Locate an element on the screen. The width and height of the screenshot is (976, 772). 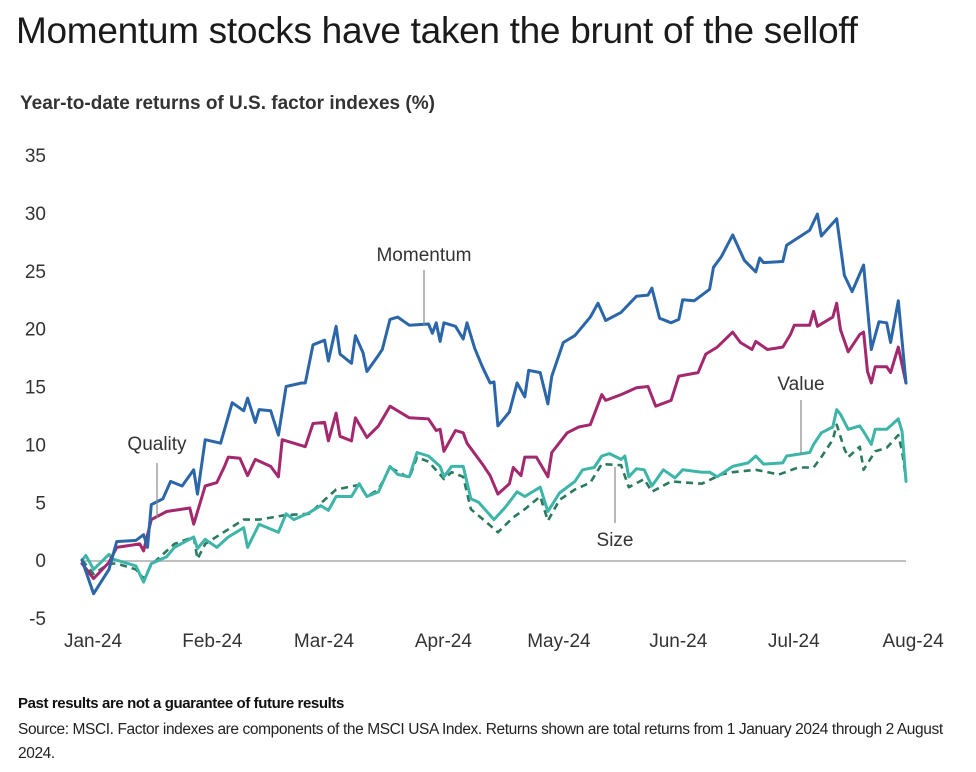
annotation-quality: Quality is located at coordinates (157, 476).